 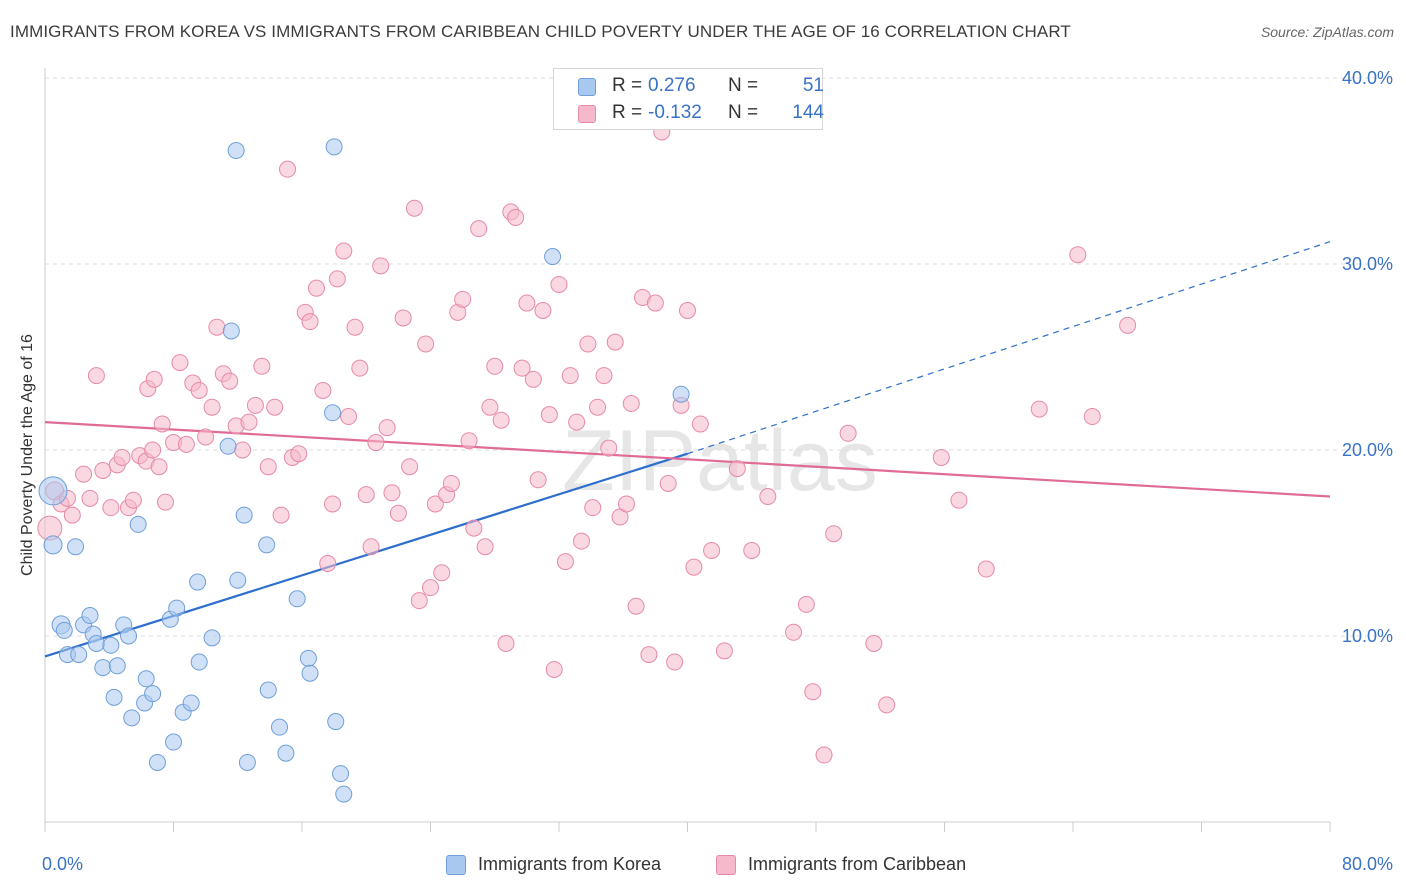 What do you see at coordinates (1367, 78) in the screenshot?
I see `y-tick-label: 40.0%` at bounding box center [1367, 78].